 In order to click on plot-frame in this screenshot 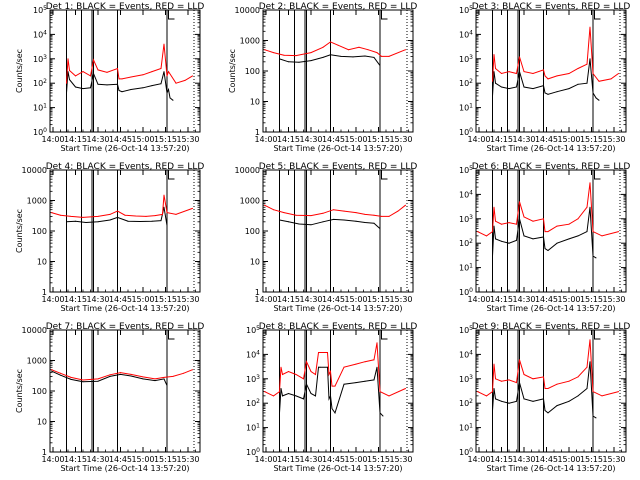, I will do `click(125, 391)`.